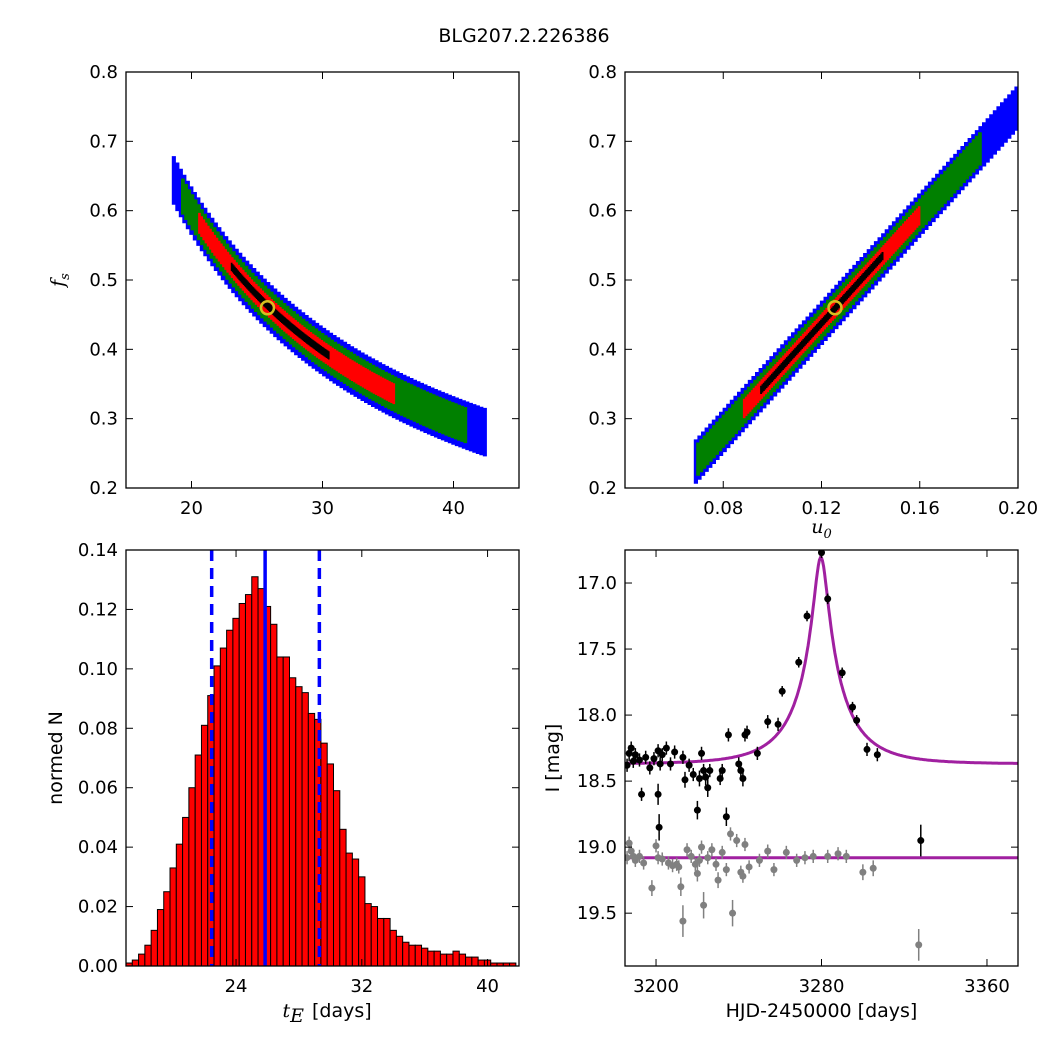 The image size is (1050, 1050). I want to click on y-tick-label: 0.7, so click(103, 141).